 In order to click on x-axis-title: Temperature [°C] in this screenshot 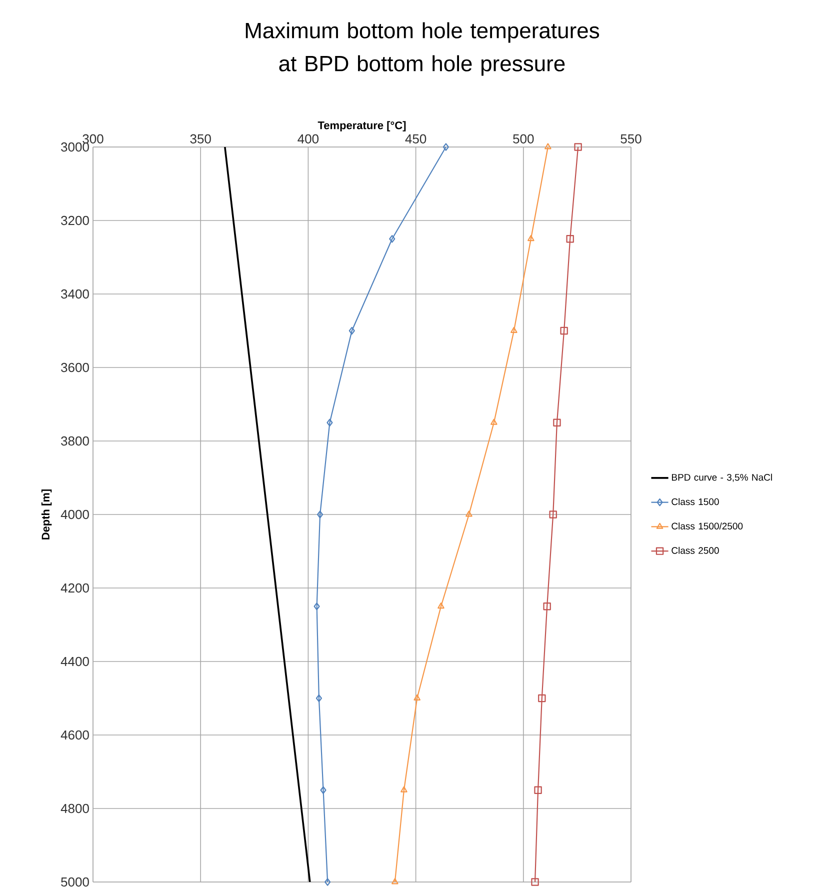, I will do `click(362, 126)`.